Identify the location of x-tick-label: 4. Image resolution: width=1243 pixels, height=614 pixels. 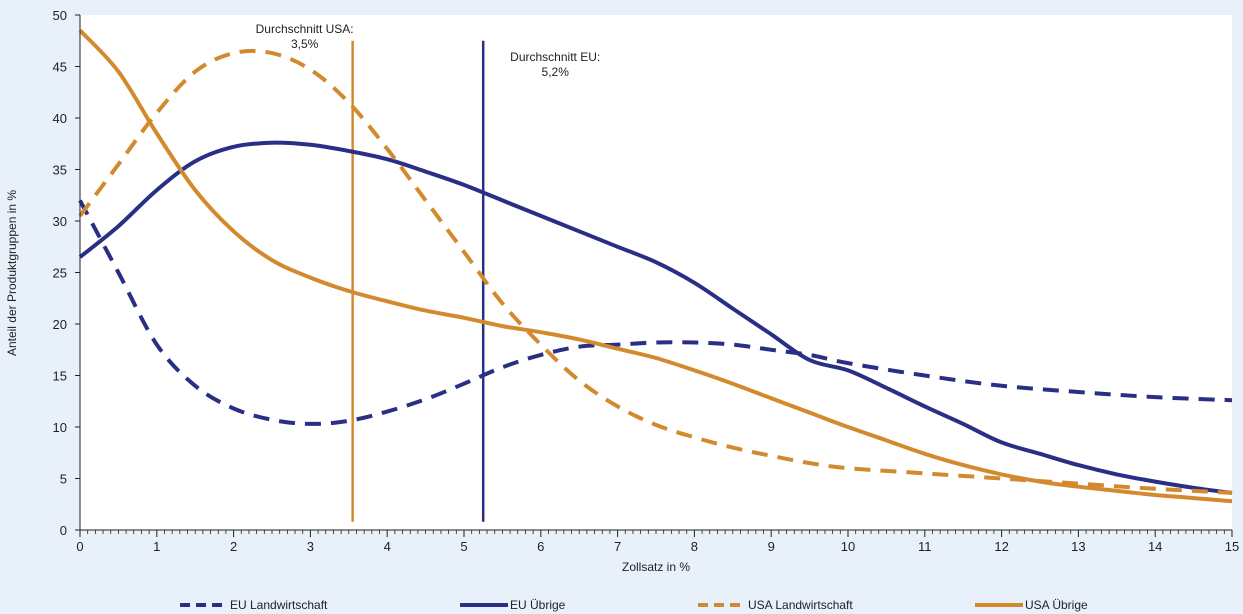
(387, 546).